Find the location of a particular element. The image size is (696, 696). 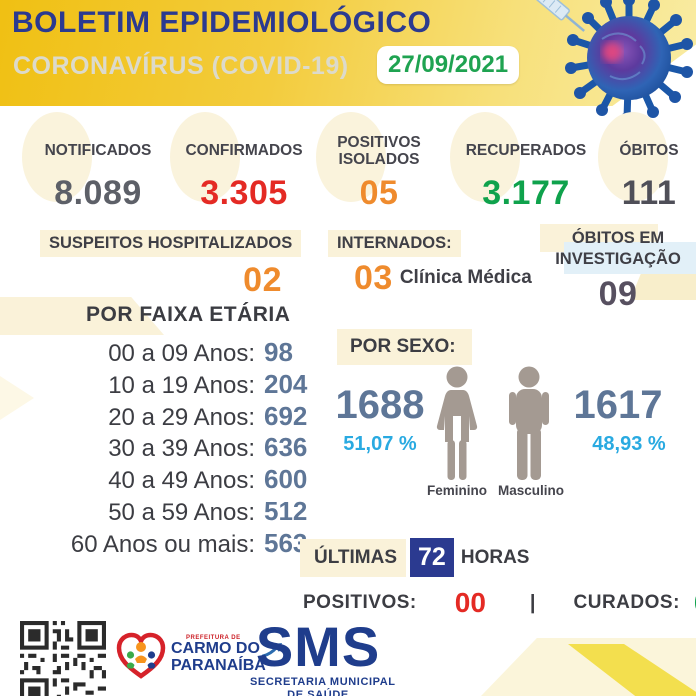

age-label: 60 Anos ou mais: is located at coordinates (162, 544).